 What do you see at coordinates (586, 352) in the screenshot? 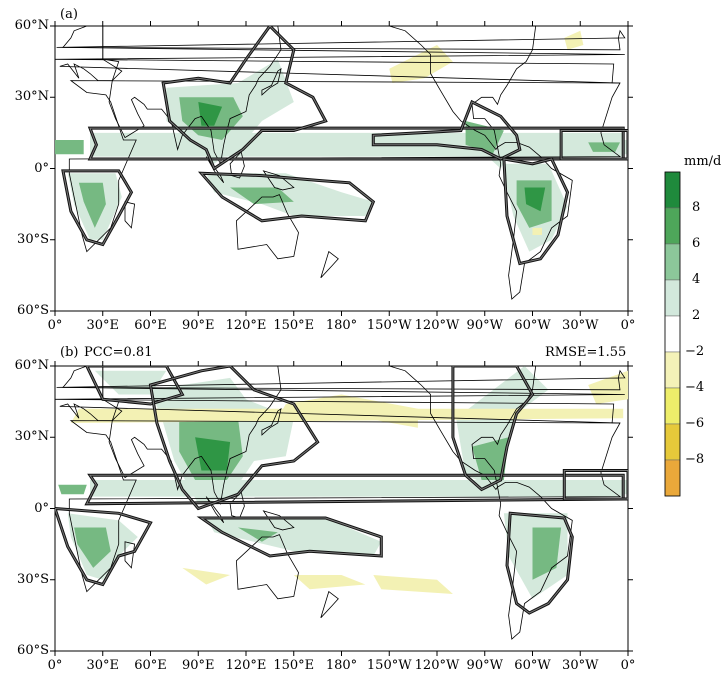
I see `rmse-text: RMSE=1.55` at bounding box center [586, 352].